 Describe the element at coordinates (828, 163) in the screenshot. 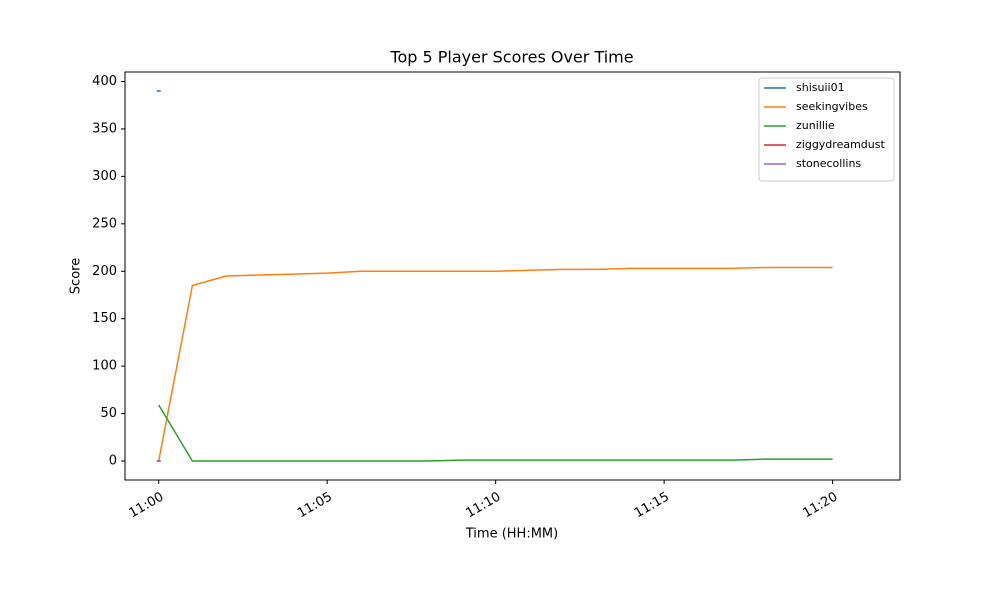

I see `legend-label: stonecollins` at that location.